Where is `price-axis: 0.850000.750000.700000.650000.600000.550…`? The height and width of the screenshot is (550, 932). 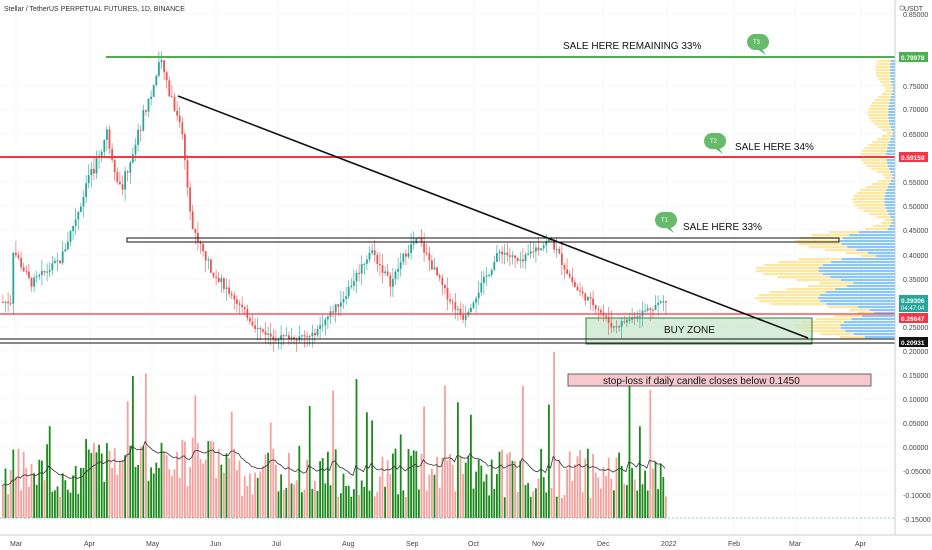 price-axis: 0.850000.750000.700000.650000.600000.550… is located at coordinates (917, 268).